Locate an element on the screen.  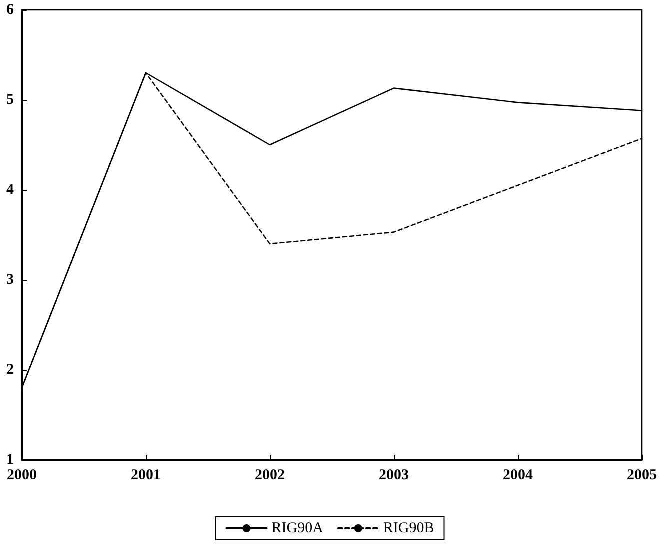
y-tick-label: 6 is located at coordinates (10, 10).